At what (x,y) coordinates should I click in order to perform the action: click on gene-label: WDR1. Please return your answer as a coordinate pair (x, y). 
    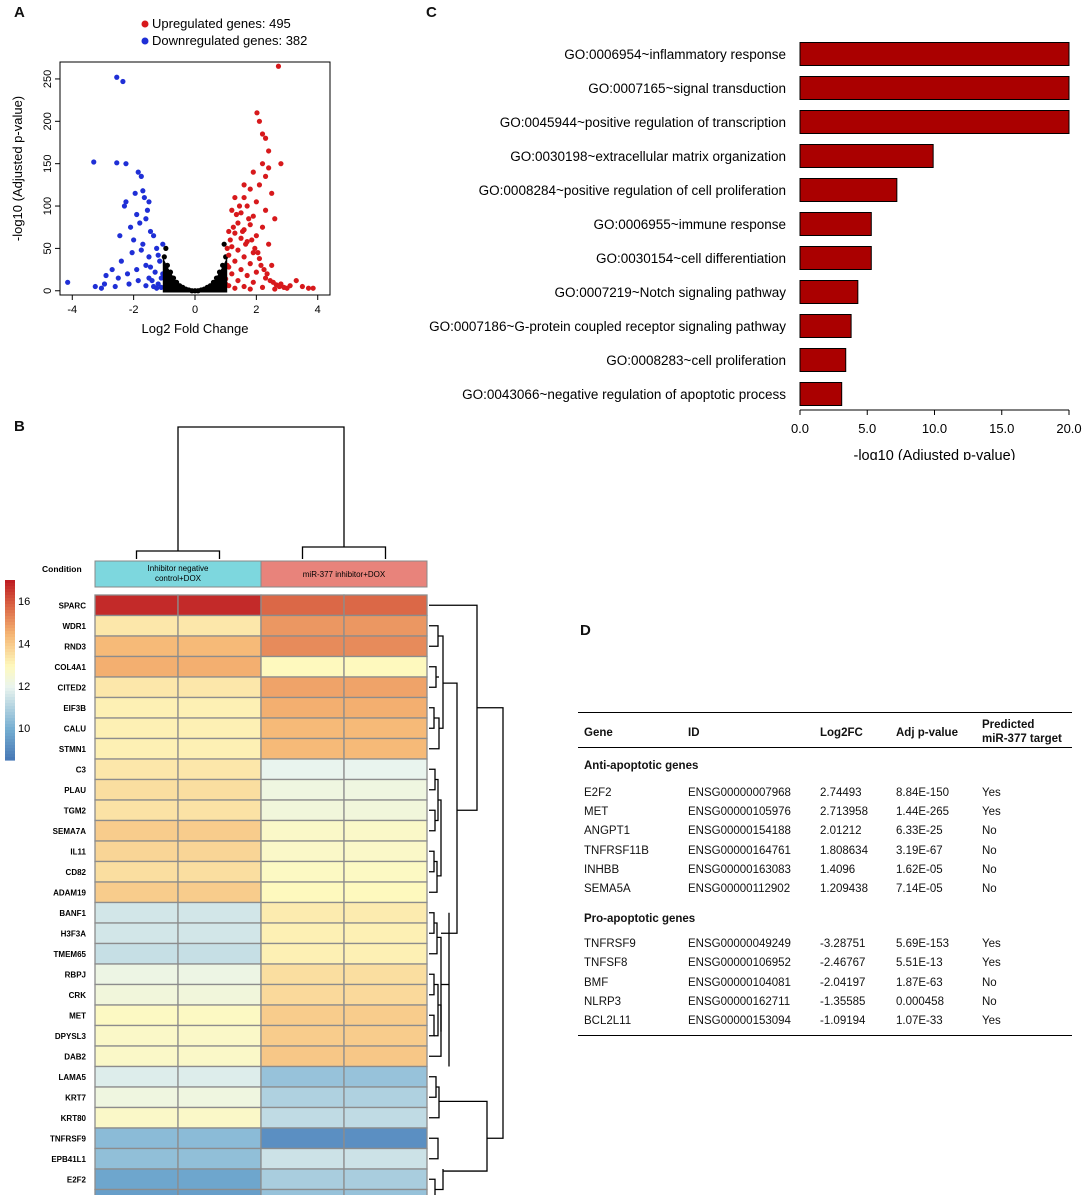
    Looking at the image, I should click on (74, 626).